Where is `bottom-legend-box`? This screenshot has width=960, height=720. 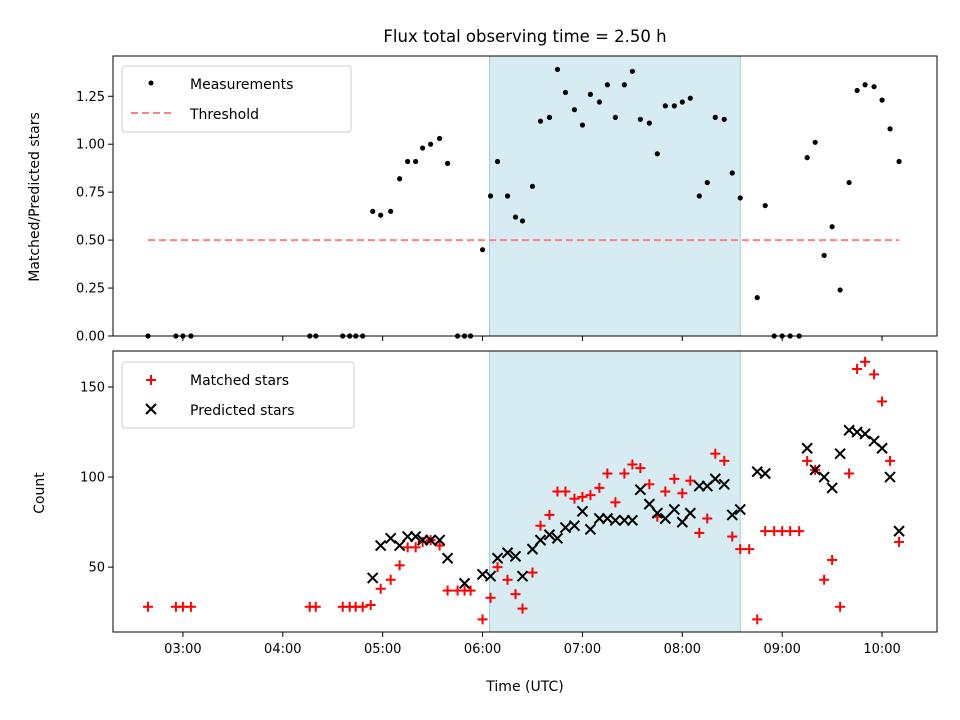
bottom-legend-box is located at coordinates (238, 395).